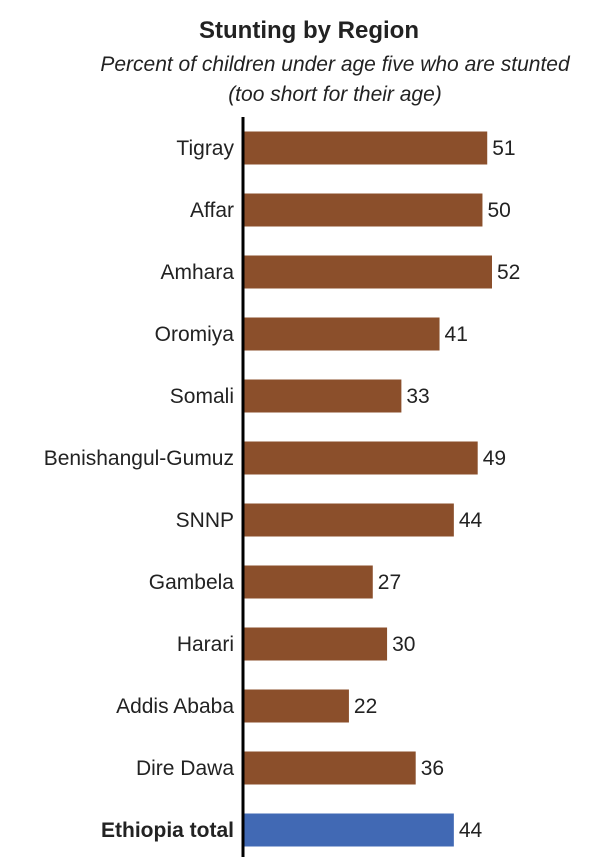 Image resolution: width=604 pixels, height=857 pixels. What do you see at coordinates (342, 334) in the screenshot?
I see `bar-oromiya` at bounding box center [342, 334].